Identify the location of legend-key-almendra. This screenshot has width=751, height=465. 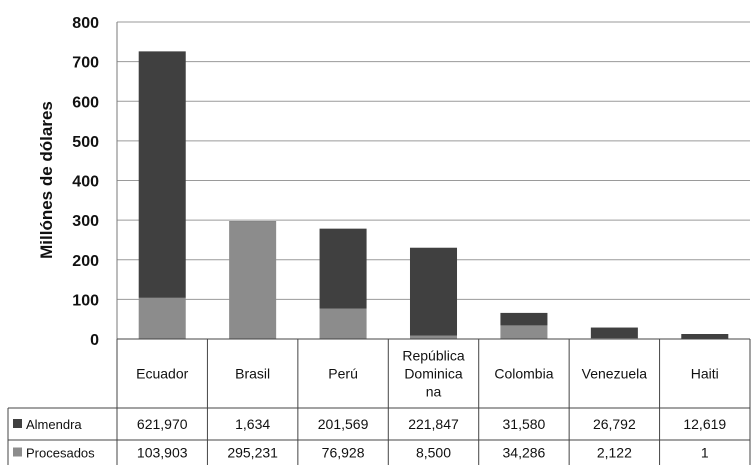
(17, 423).